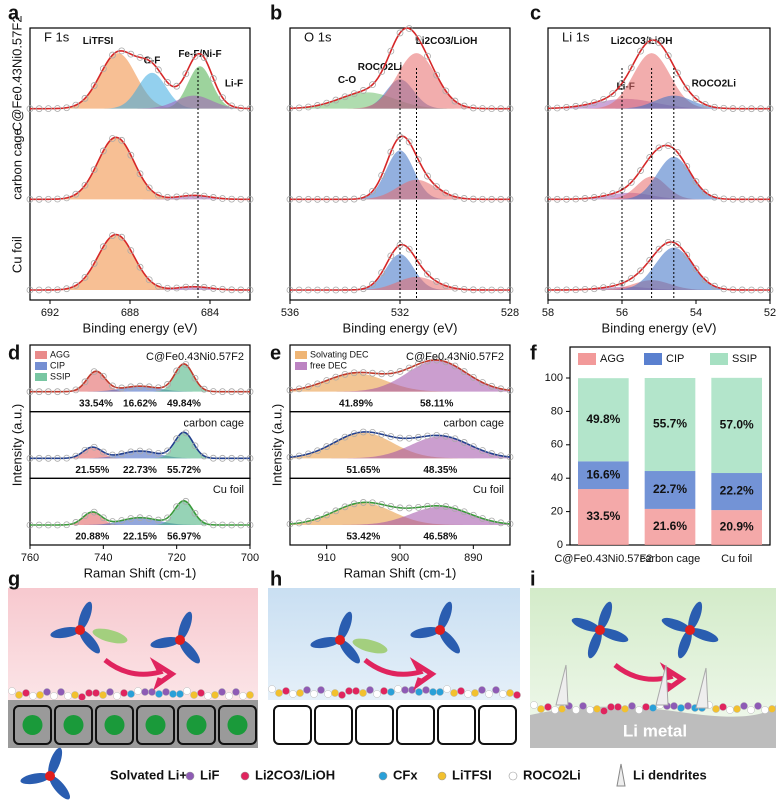  Describe the element at coordinates (16, 445) in the screenshot. I see `y-axis-label: Intensity (a.u.)` at that location.